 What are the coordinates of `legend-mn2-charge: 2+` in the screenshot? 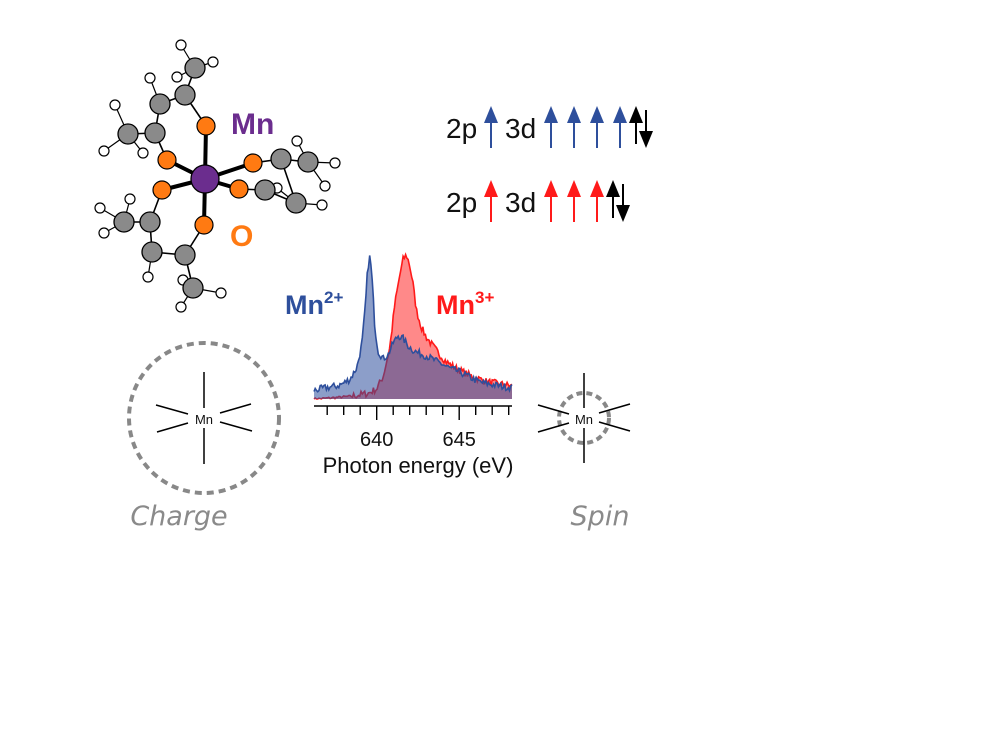 It's located at (333, 297).